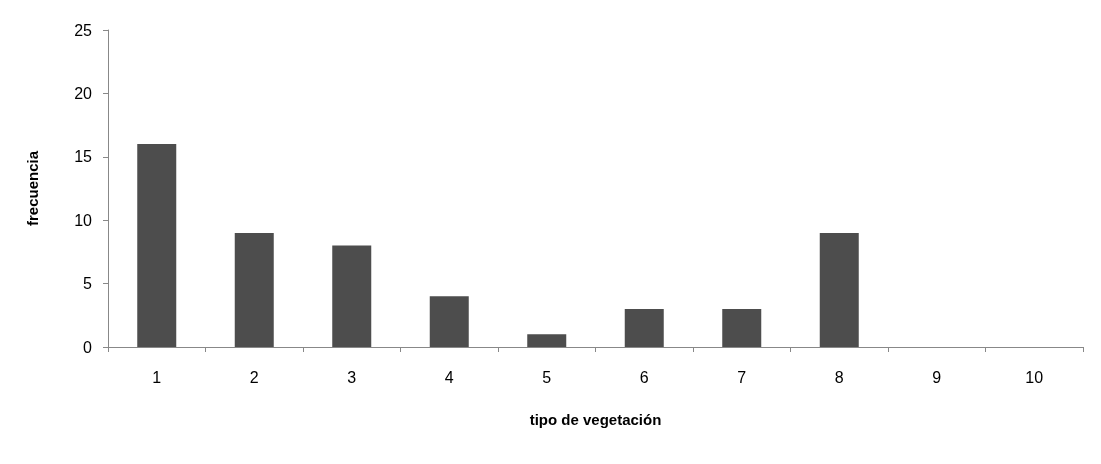 This screenshot has height=464, width=1101. What do you see at coordinates (644, 377) in the screenshot?
I see `x-tick-label: 6` at bounding box center [644, 377].